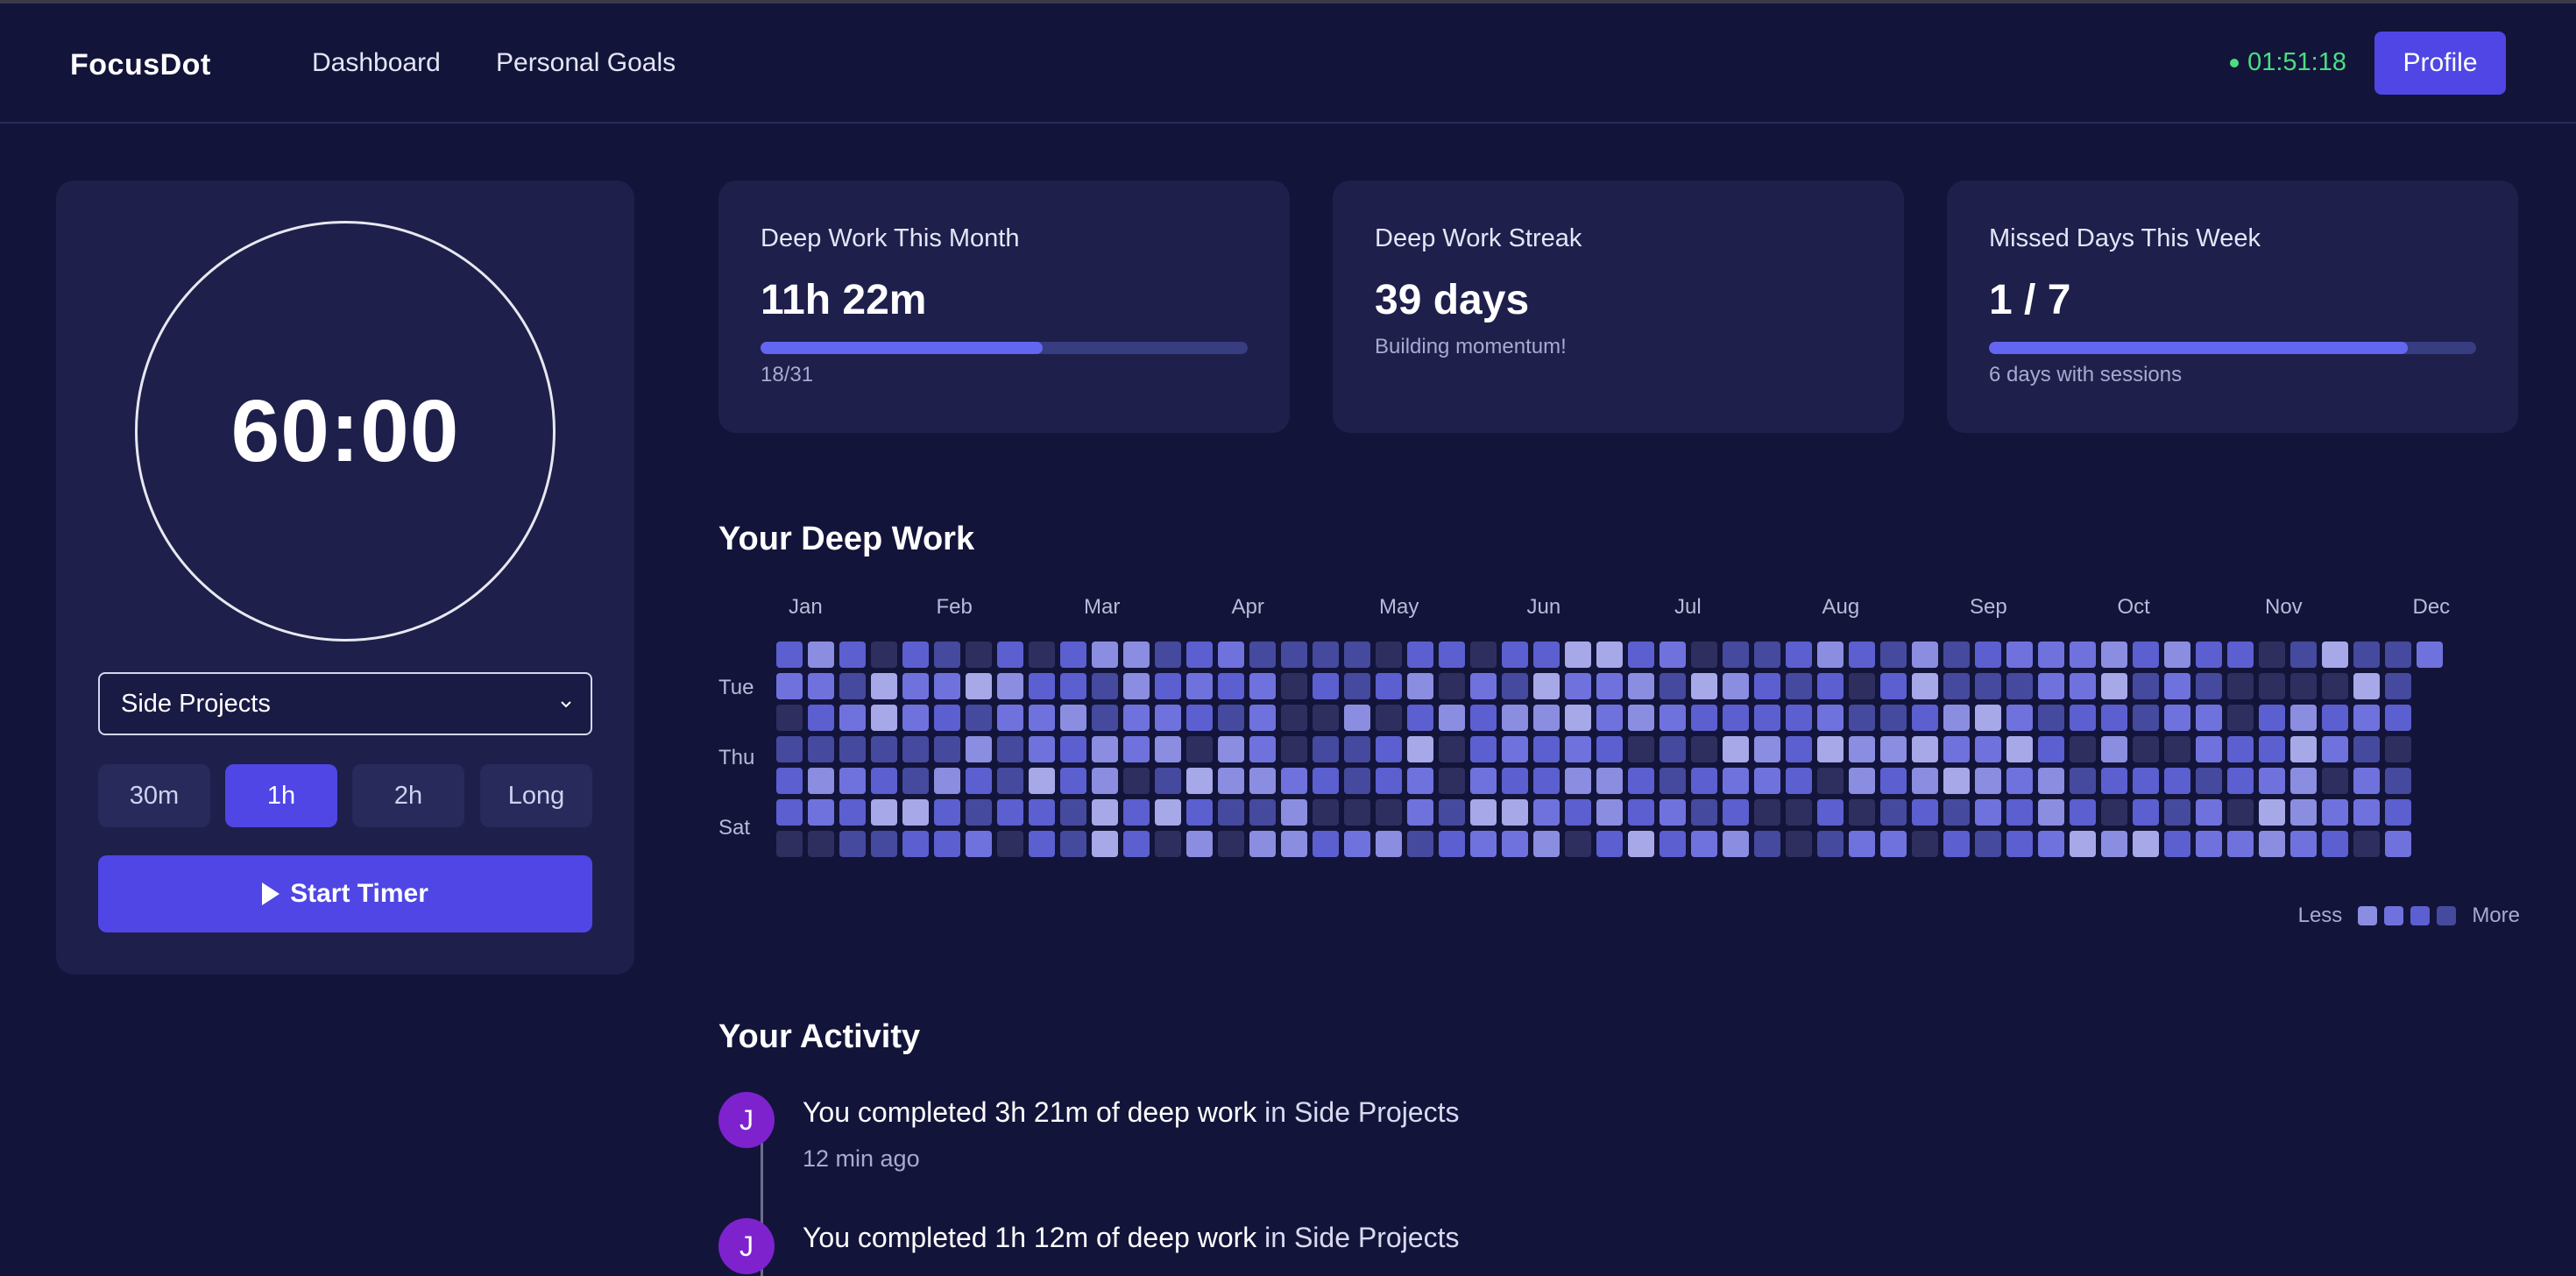 The height and width of the screenshot is (1276, 2576). What do you see at coordinates (345, 893) in the screenshot?
I see `start-timer-button: Start Timer` at bounding box center [345, 893].